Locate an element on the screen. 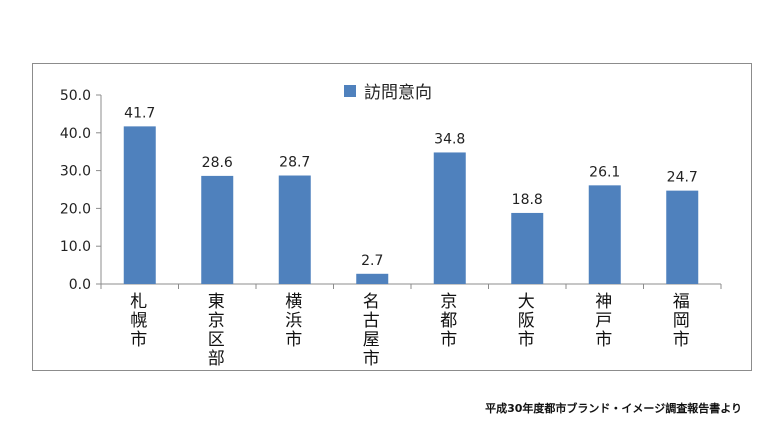  chart-legend: 訪問意向 is located at coordinates (388, 90).